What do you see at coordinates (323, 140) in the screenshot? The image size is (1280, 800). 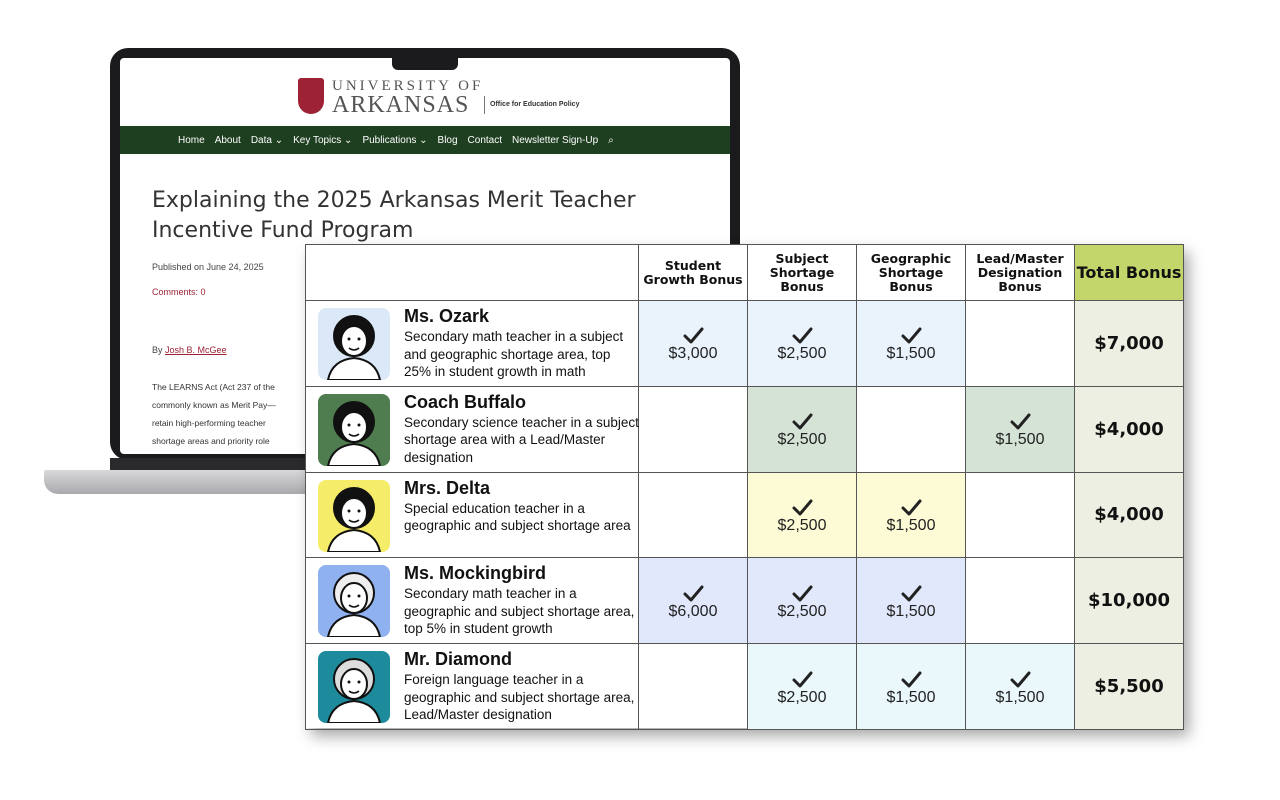 I see `nav-item: Key Topics ⌄` at bounding box center [323, 140].